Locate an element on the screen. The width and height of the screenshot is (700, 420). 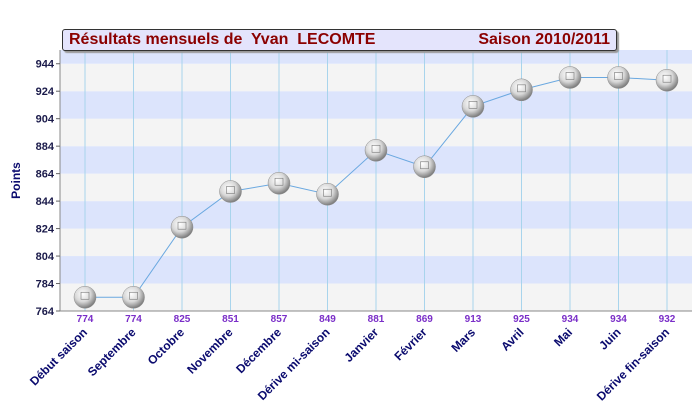
x-category-label: Avril is located at coordinates (512, 339).